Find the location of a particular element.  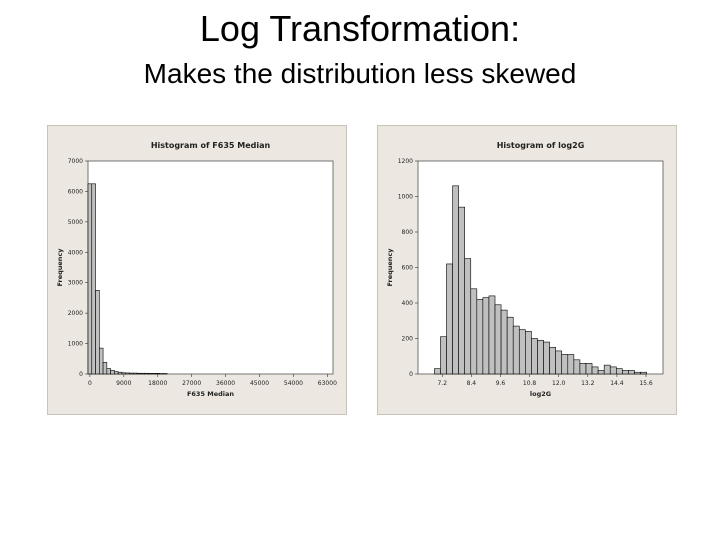

x-axis-label: log2G is located at coordinates (540, 394).